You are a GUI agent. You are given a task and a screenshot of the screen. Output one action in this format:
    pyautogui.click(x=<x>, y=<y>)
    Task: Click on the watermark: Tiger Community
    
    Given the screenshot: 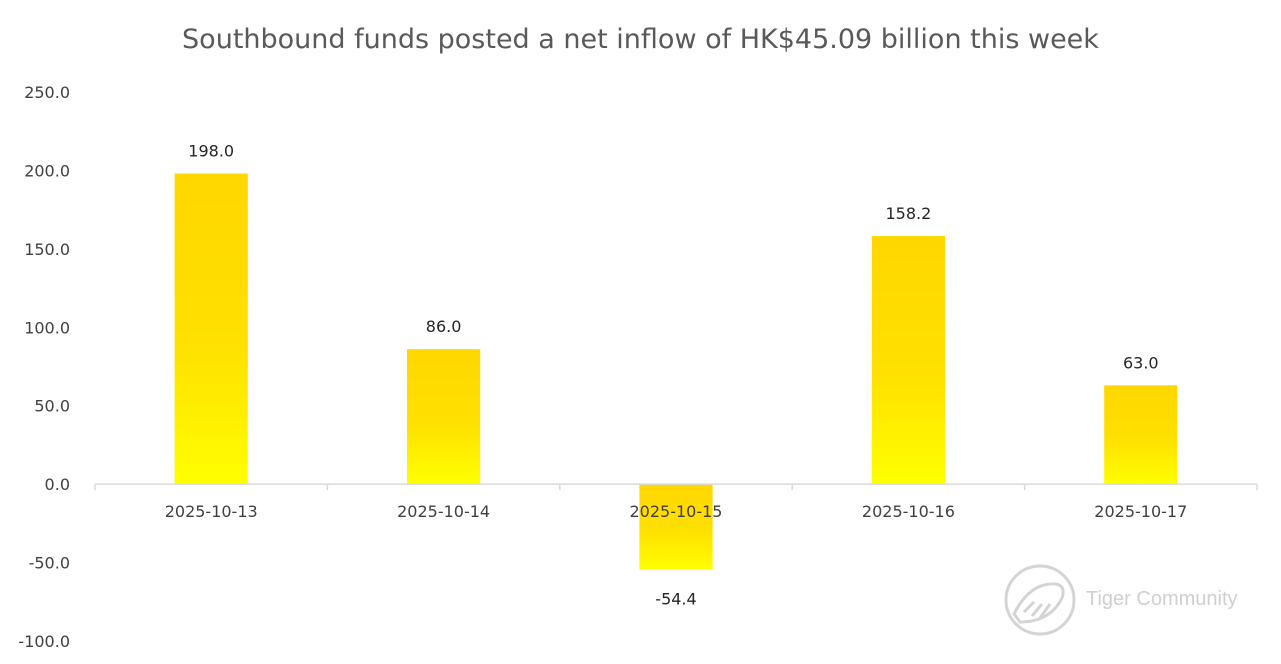 What is the action you would take?
    pyautogui.click(x=1135, y=600)
    